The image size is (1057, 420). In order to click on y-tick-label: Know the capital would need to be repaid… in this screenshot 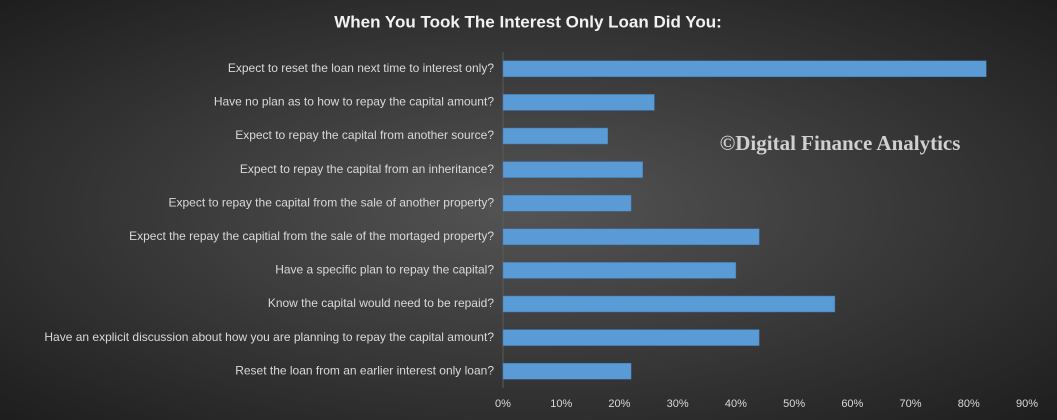, I will do `click(381, 303)`.